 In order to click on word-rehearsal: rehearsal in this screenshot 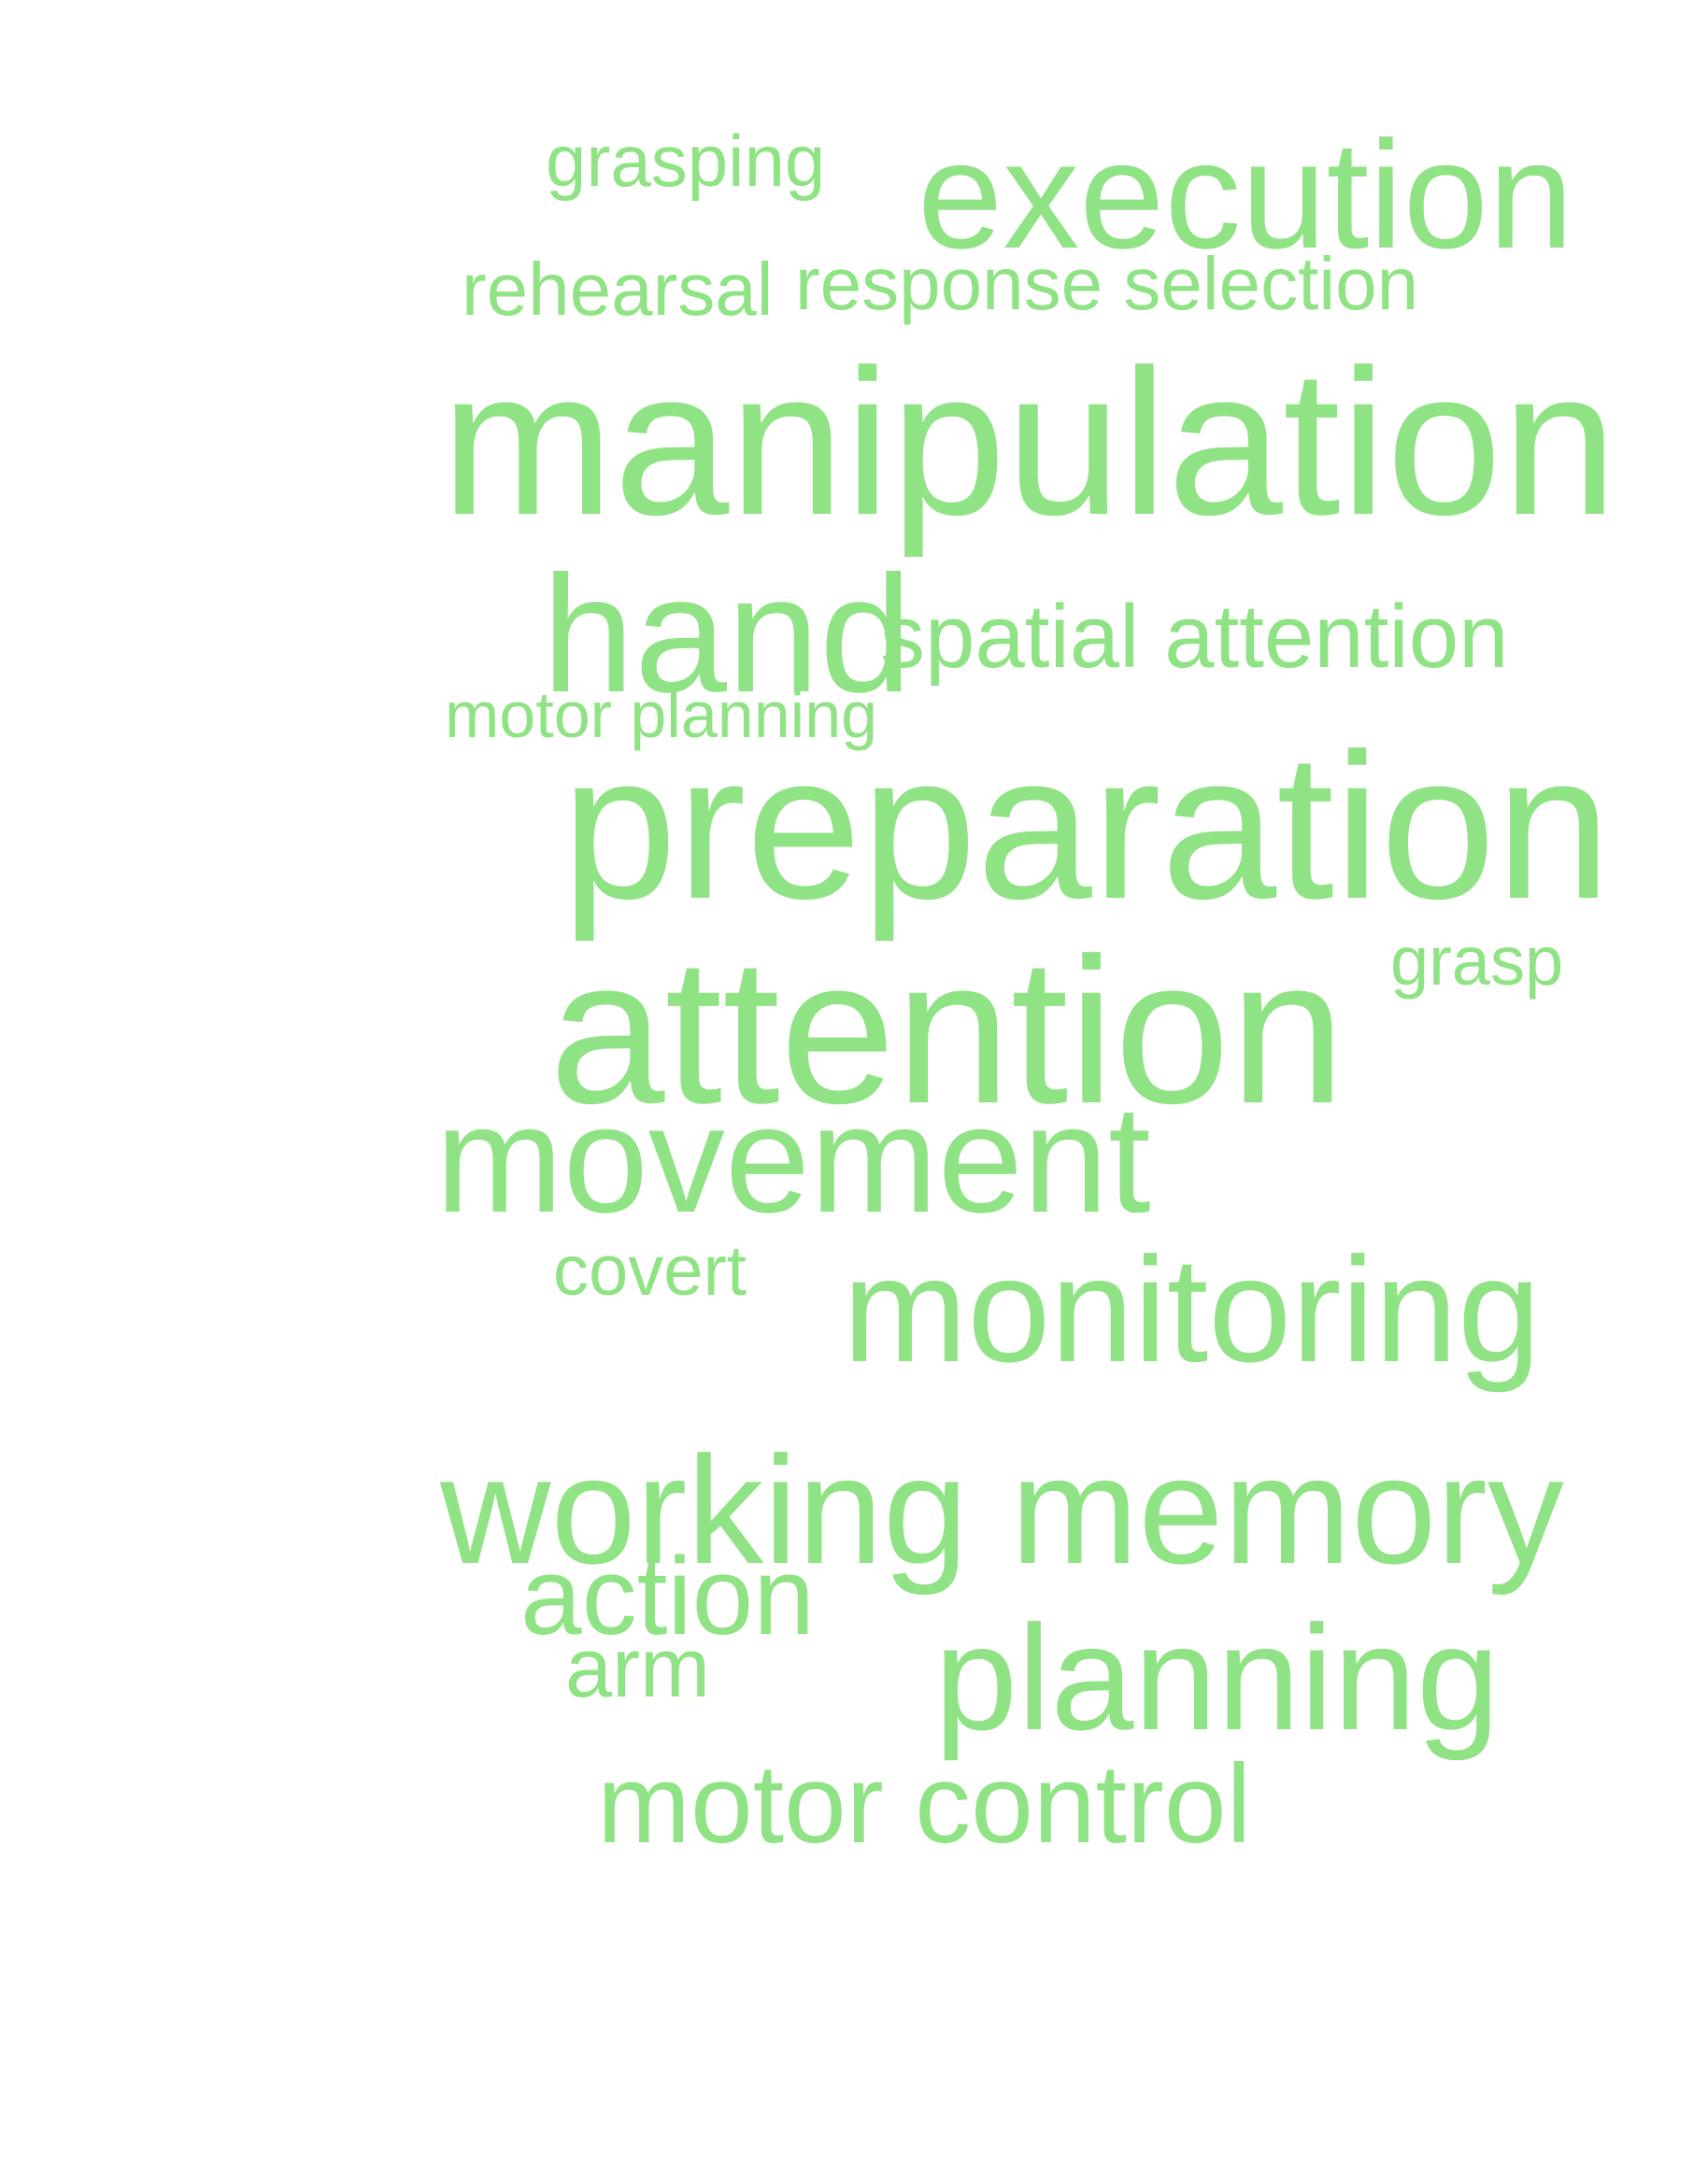, I will do `click(618, 289)`.